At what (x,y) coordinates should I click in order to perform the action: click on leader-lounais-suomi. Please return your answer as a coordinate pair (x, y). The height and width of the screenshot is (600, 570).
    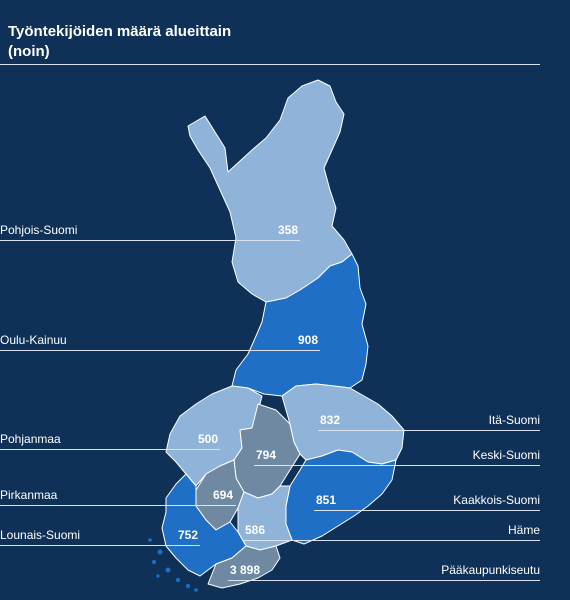
    Looking at the image, I should click on (100, 545).